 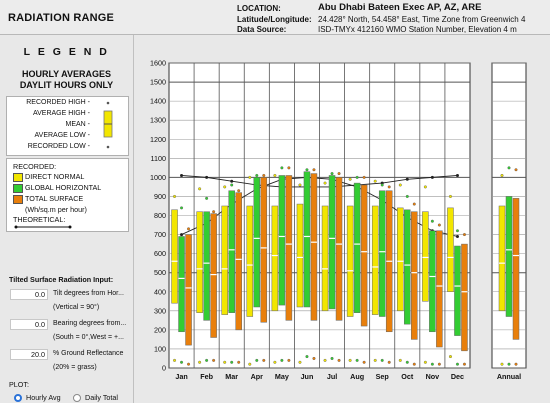 What do you see at coordinates (158, 120) in the screenshot?
I see `y-tick-label: 1300` at bounding box center [158, 120].